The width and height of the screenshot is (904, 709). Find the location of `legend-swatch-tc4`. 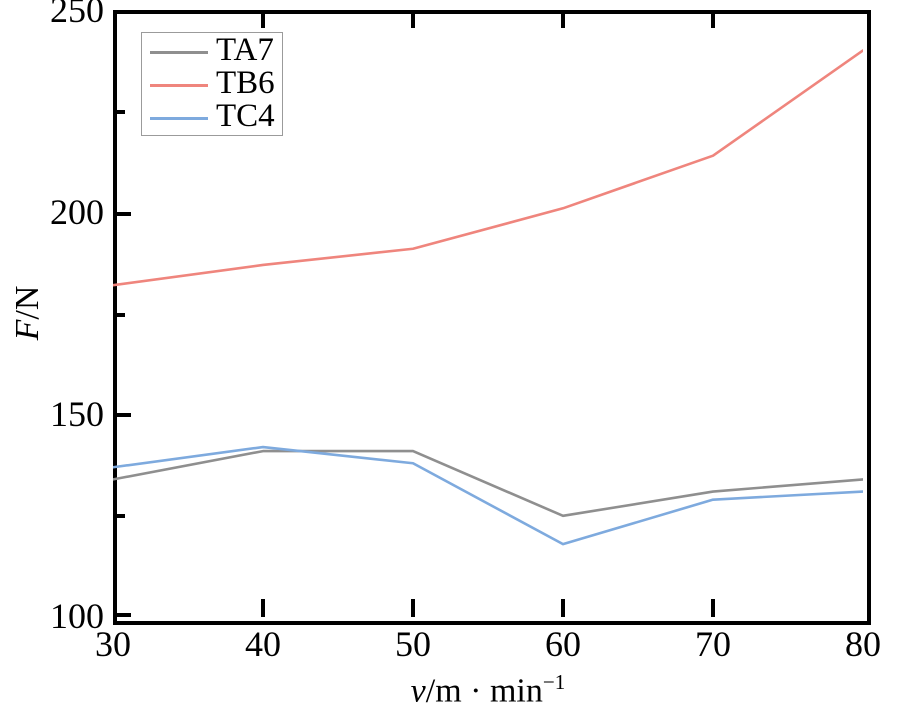

legend-swatch-tc4 is located at coordinates (179, 118).